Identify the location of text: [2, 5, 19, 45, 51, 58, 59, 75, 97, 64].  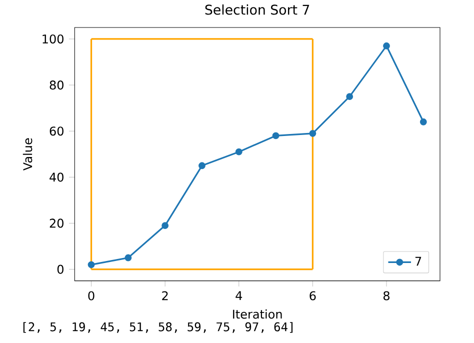
(158, 327).